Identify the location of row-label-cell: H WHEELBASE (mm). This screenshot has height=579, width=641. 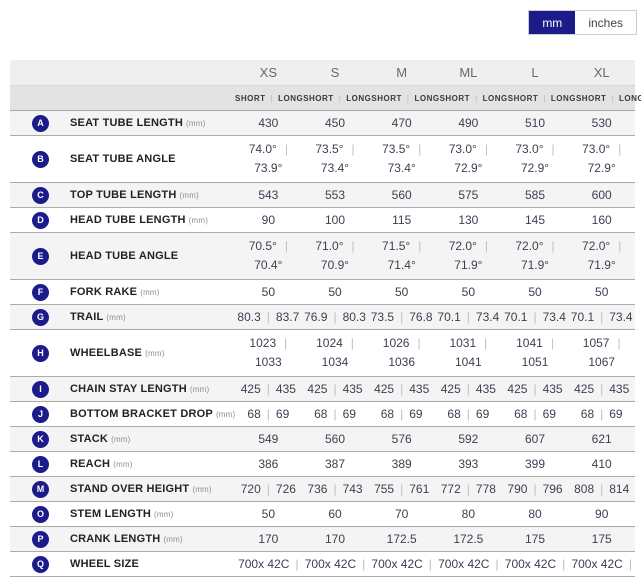
(122, 353).